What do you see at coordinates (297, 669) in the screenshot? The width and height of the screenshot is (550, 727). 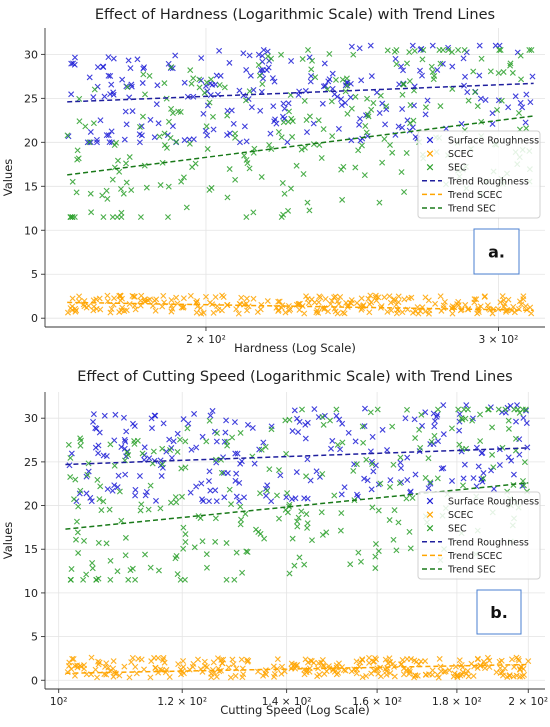 I see `trend-line` at bounding box center [297, 669].